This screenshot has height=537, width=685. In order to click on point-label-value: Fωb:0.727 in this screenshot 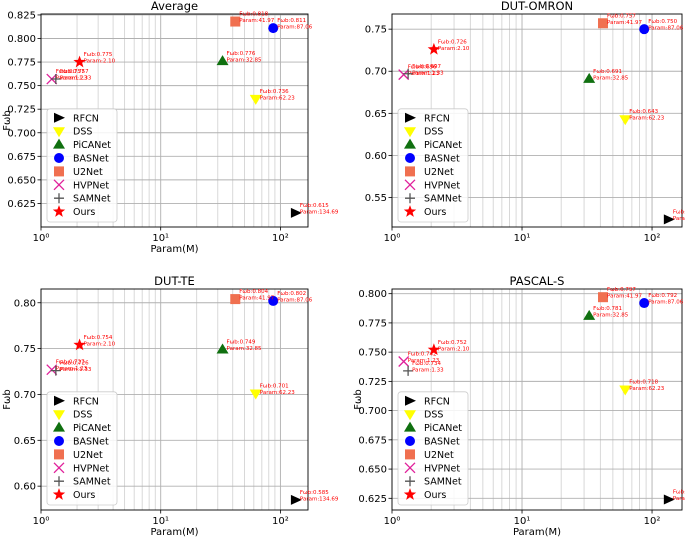, I will do `click(70, 363)`.